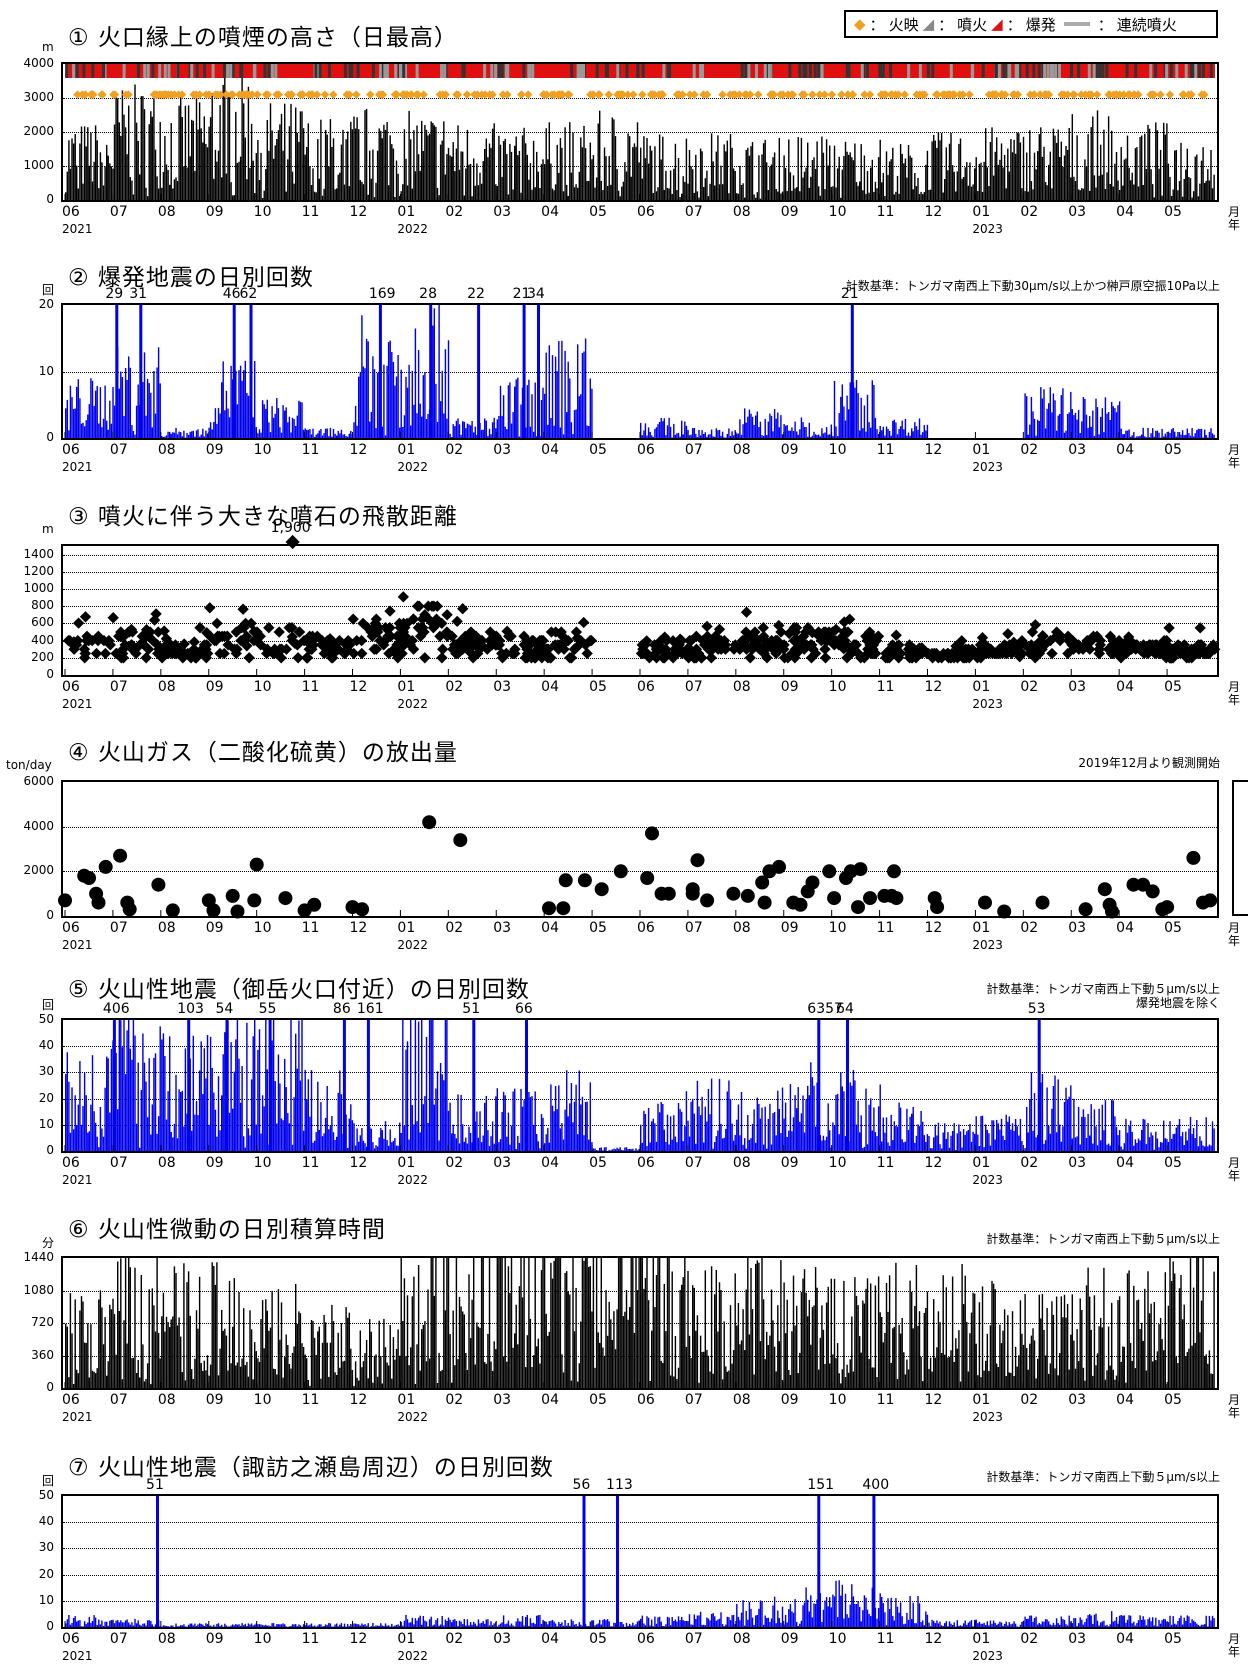  I want to click on month-tick-label: 01, so click(406, 450).